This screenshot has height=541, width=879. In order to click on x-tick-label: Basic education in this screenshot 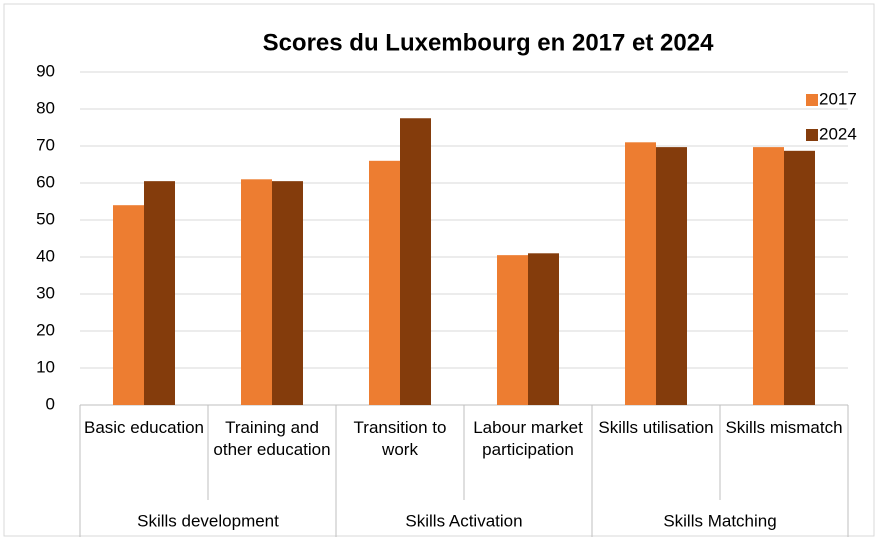, I will do `click(144, 427)`.